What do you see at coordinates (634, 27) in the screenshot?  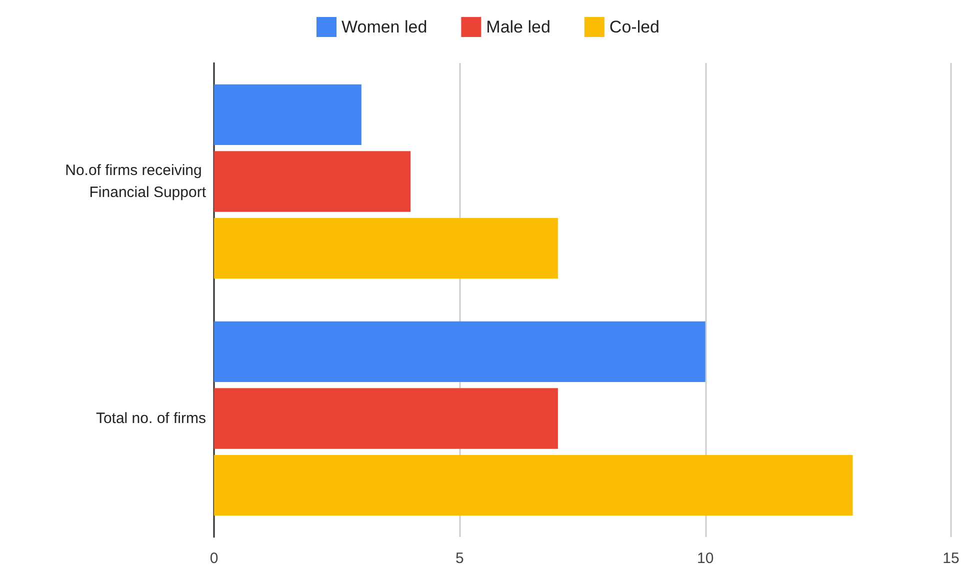 I see `legend-label: Co-led` at bounding box center [634, 27].